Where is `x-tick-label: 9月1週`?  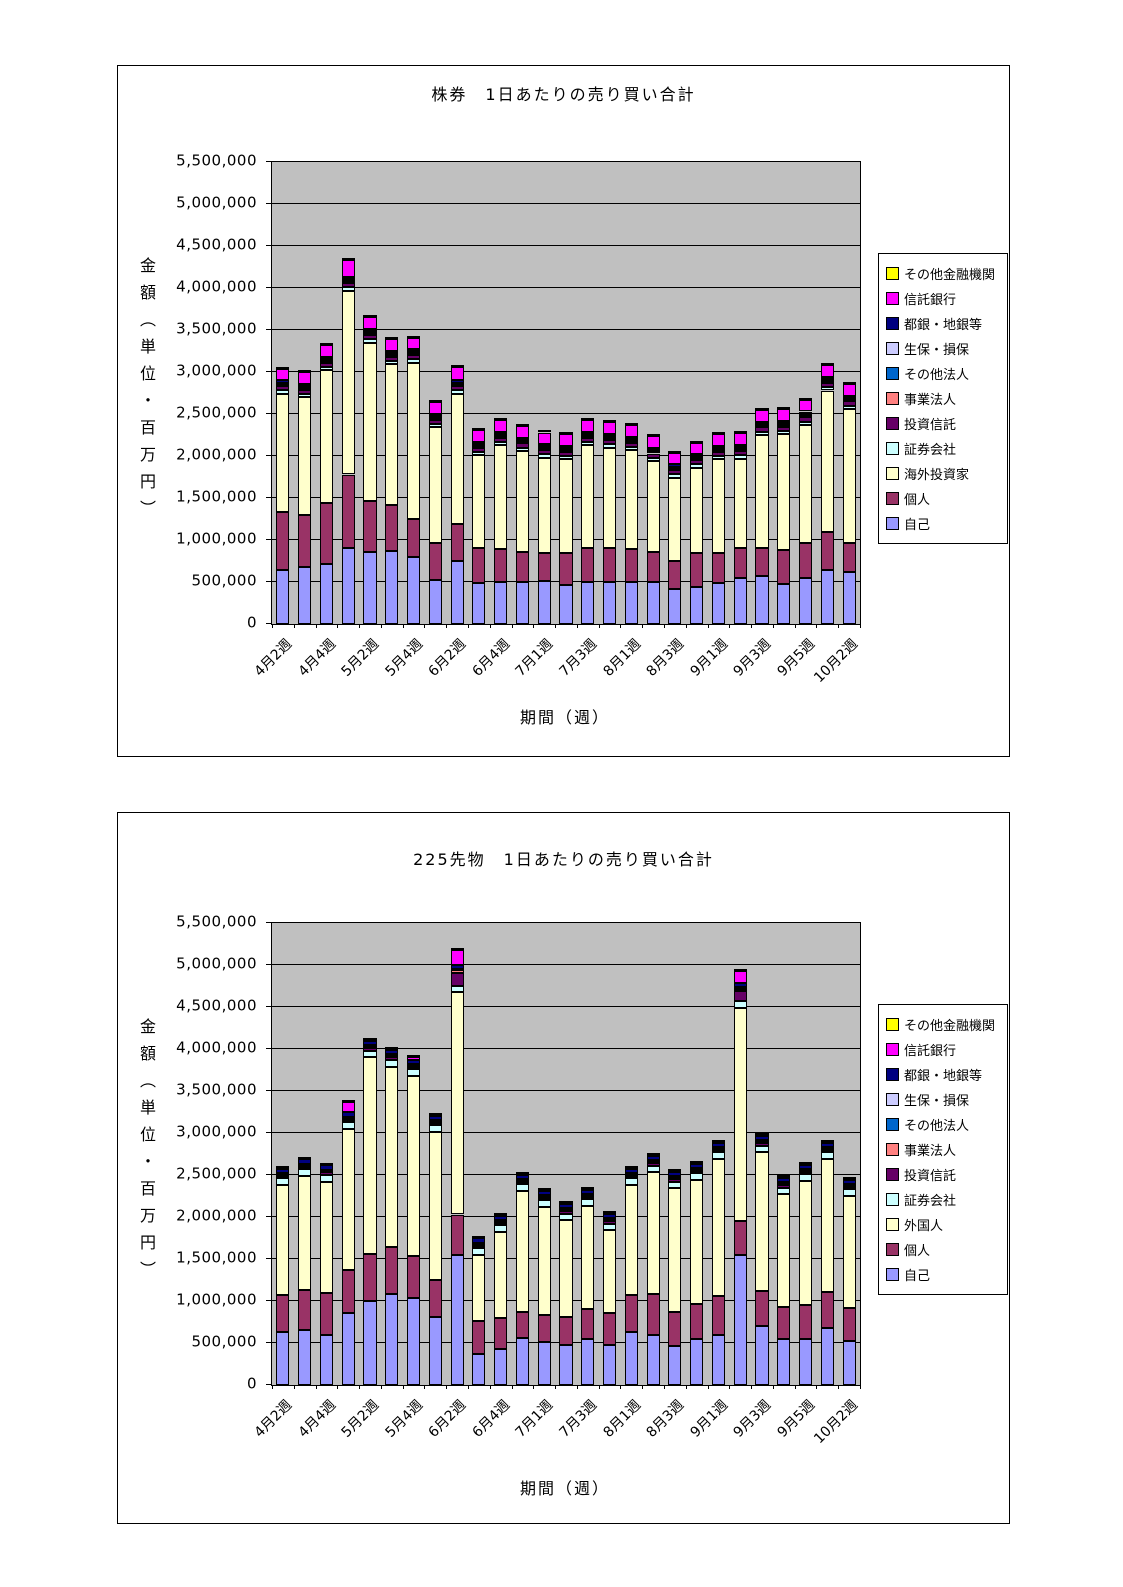
x-tick-label: 9月1週 is located at coordinates (709, 658).